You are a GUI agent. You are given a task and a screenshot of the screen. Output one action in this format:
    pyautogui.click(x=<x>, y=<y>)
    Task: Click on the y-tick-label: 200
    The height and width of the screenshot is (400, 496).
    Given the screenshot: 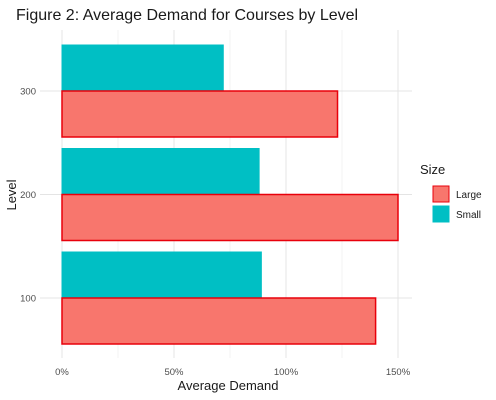 What is the action you would take?
    pyautogui.click(x=28, y=195)
    